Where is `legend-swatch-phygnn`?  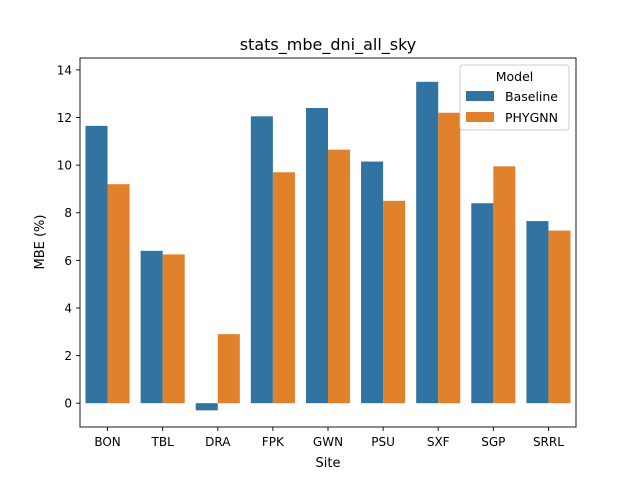
legend-swatch-phygnn is located at coordinates (480, 117).